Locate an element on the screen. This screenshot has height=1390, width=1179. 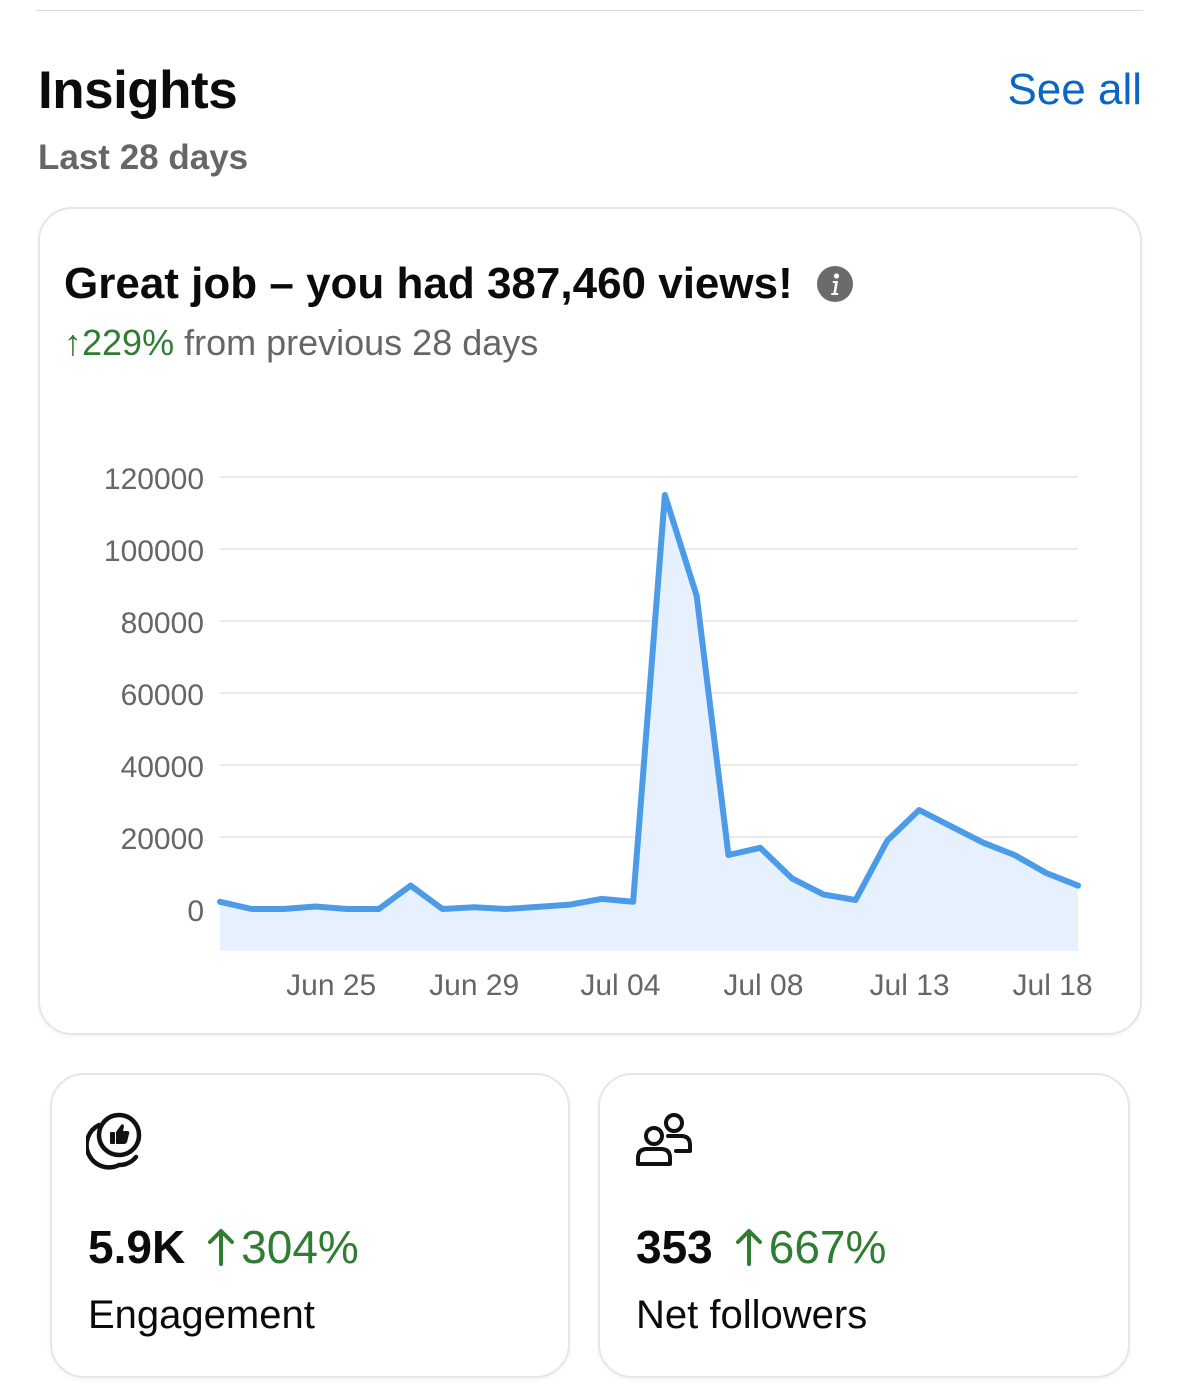
followers-icon is located at coordinates (664, 1139).